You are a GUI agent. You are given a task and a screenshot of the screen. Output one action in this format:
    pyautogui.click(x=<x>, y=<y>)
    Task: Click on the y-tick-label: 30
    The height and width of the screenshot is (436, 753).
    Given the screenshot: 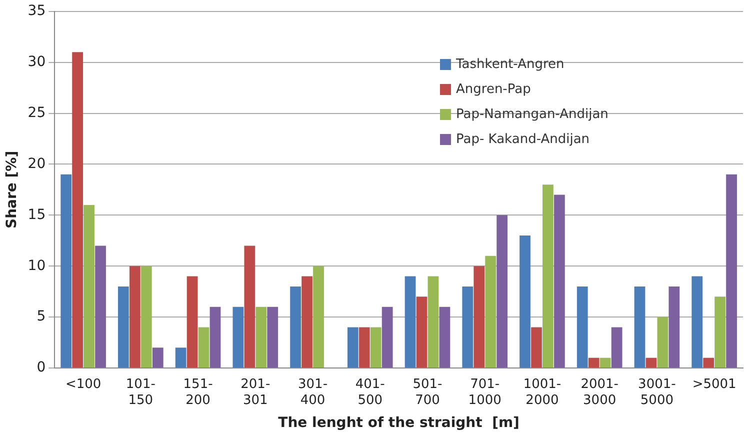 What is the action you would take?
    pyautogui.click(x=37, y=62)
    